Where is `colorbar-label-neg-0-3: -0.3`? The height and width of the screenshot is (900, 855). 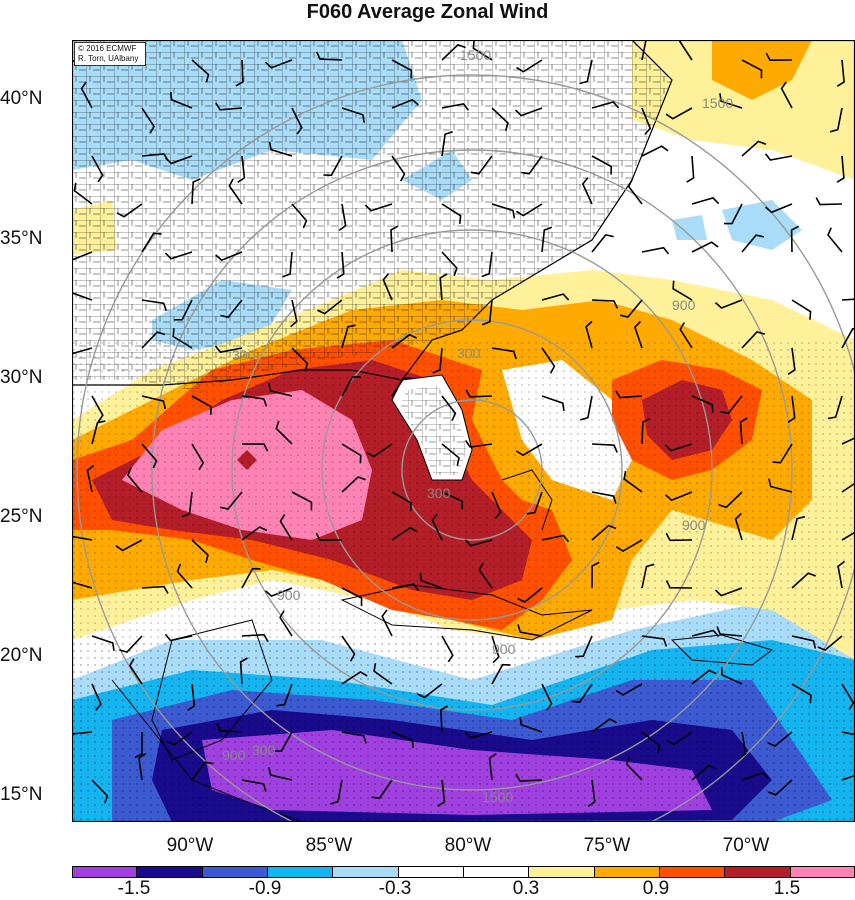
colorbar-label-neg-0-3: -0.3 is located at coordinates (395, 888).